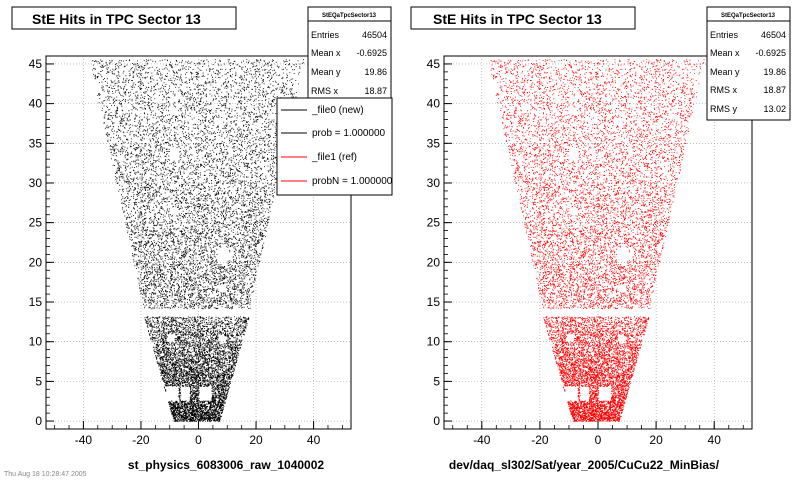 The image size is (800, 480). I want to click on left-x-ticks: -40 -20 0 20 40, so click(198, 434).